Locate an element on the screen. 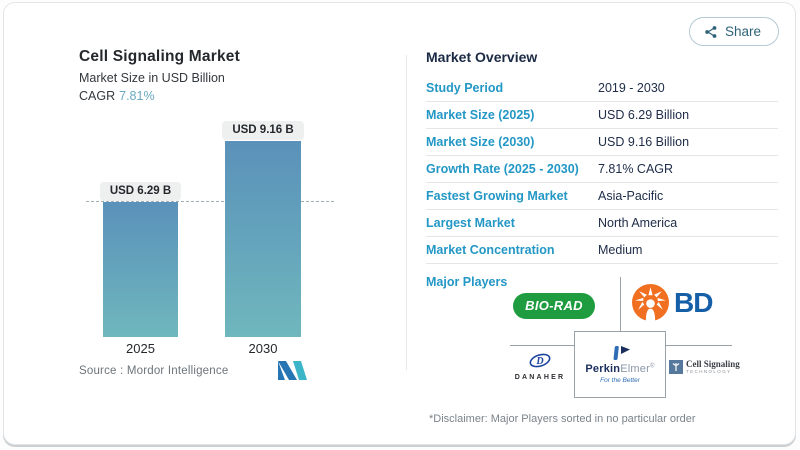  table-row: Market Size (2025) USD 6.29 Billion is located at coordinates (602, 115).